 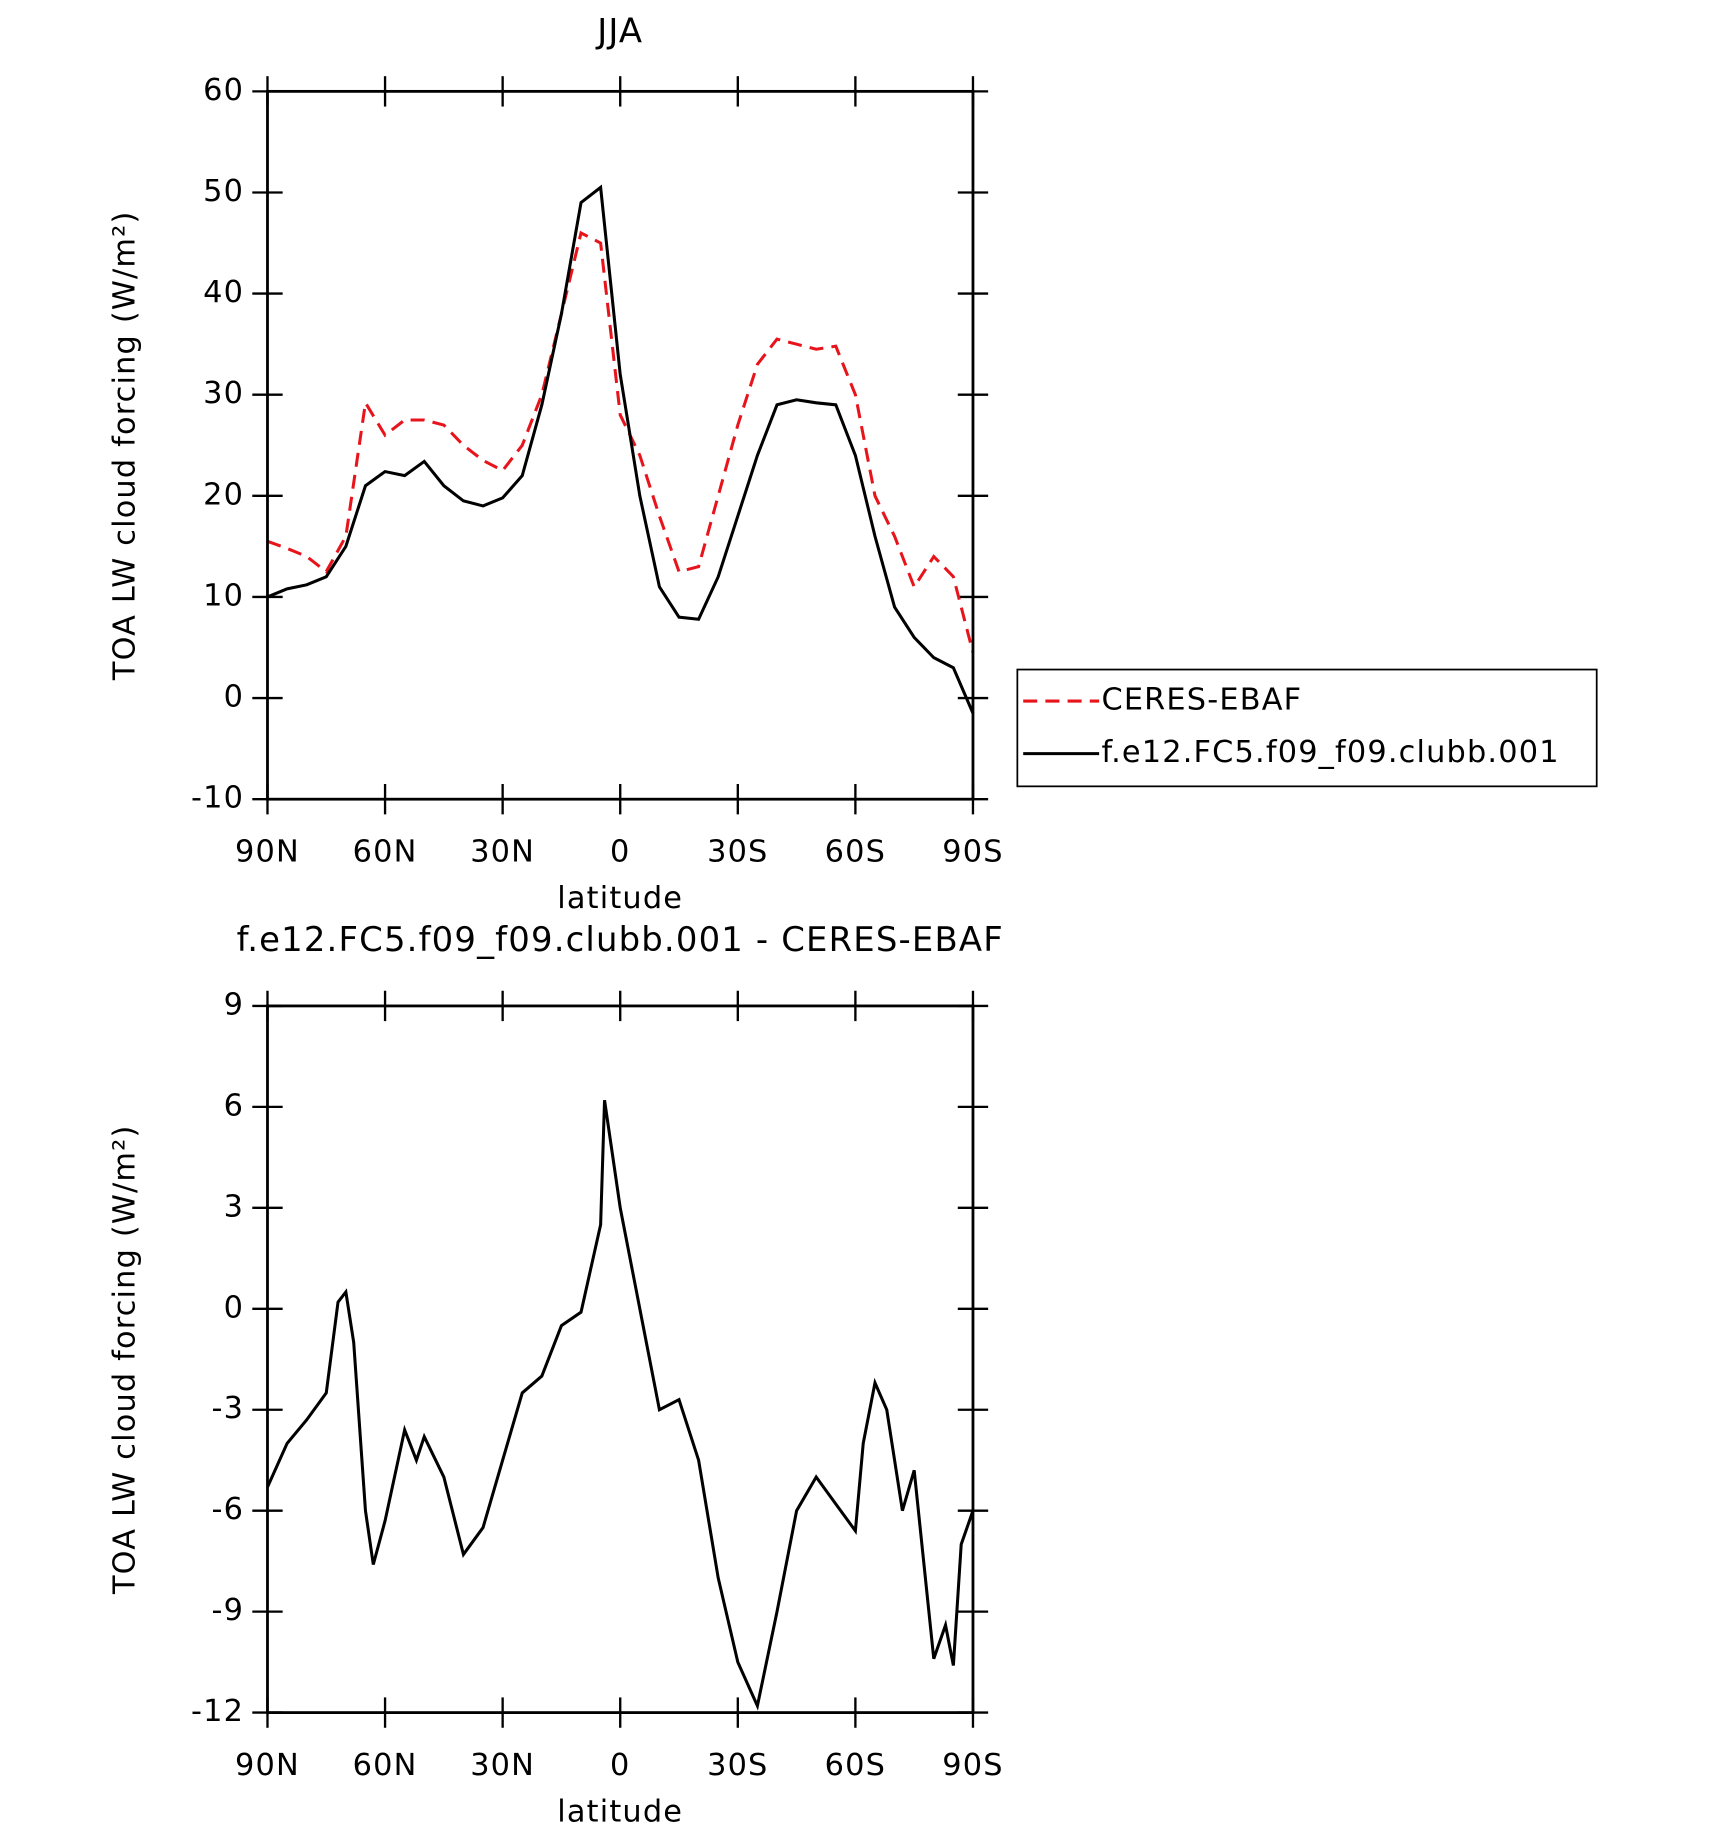 What do you see at coordinates (223, 191) in the screenshot?
I see `y-tick-label: 50` at bounding box center [223, 191].